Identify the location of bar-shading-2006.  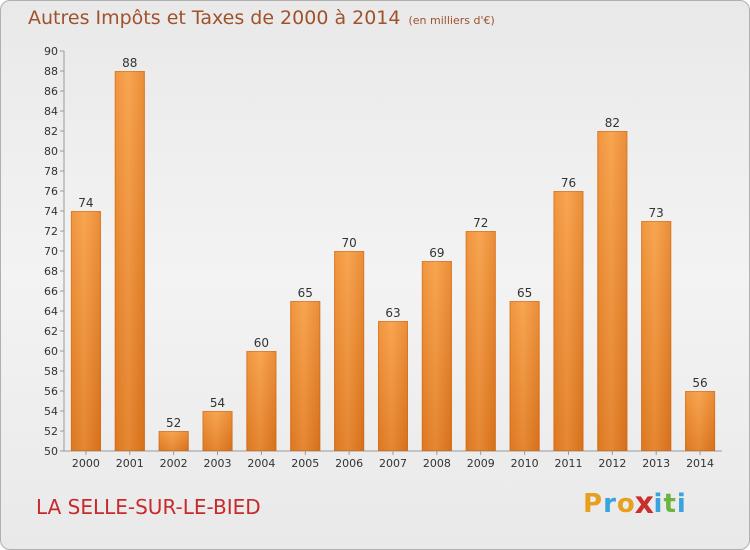
(349, 351).